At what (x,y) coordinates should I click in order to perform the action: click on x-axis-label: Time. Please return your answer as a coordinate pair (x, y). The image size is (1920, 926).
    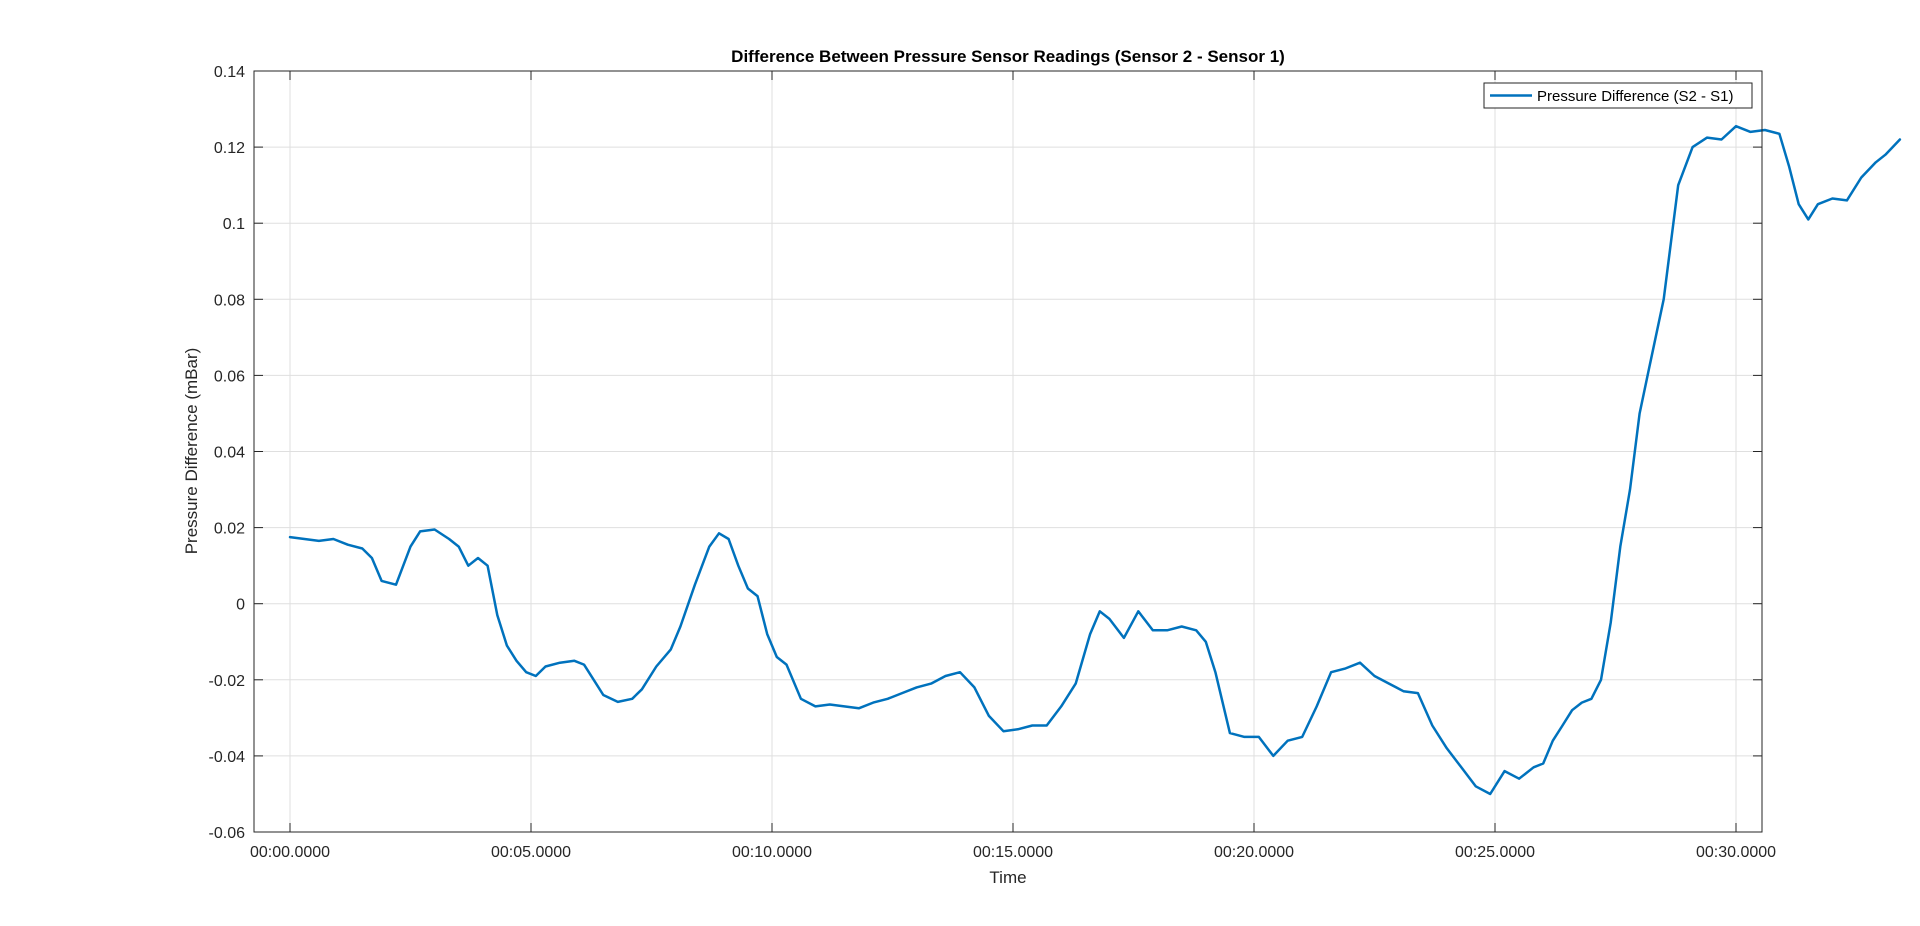
    Looking at the image, I should click on (1007, 877).